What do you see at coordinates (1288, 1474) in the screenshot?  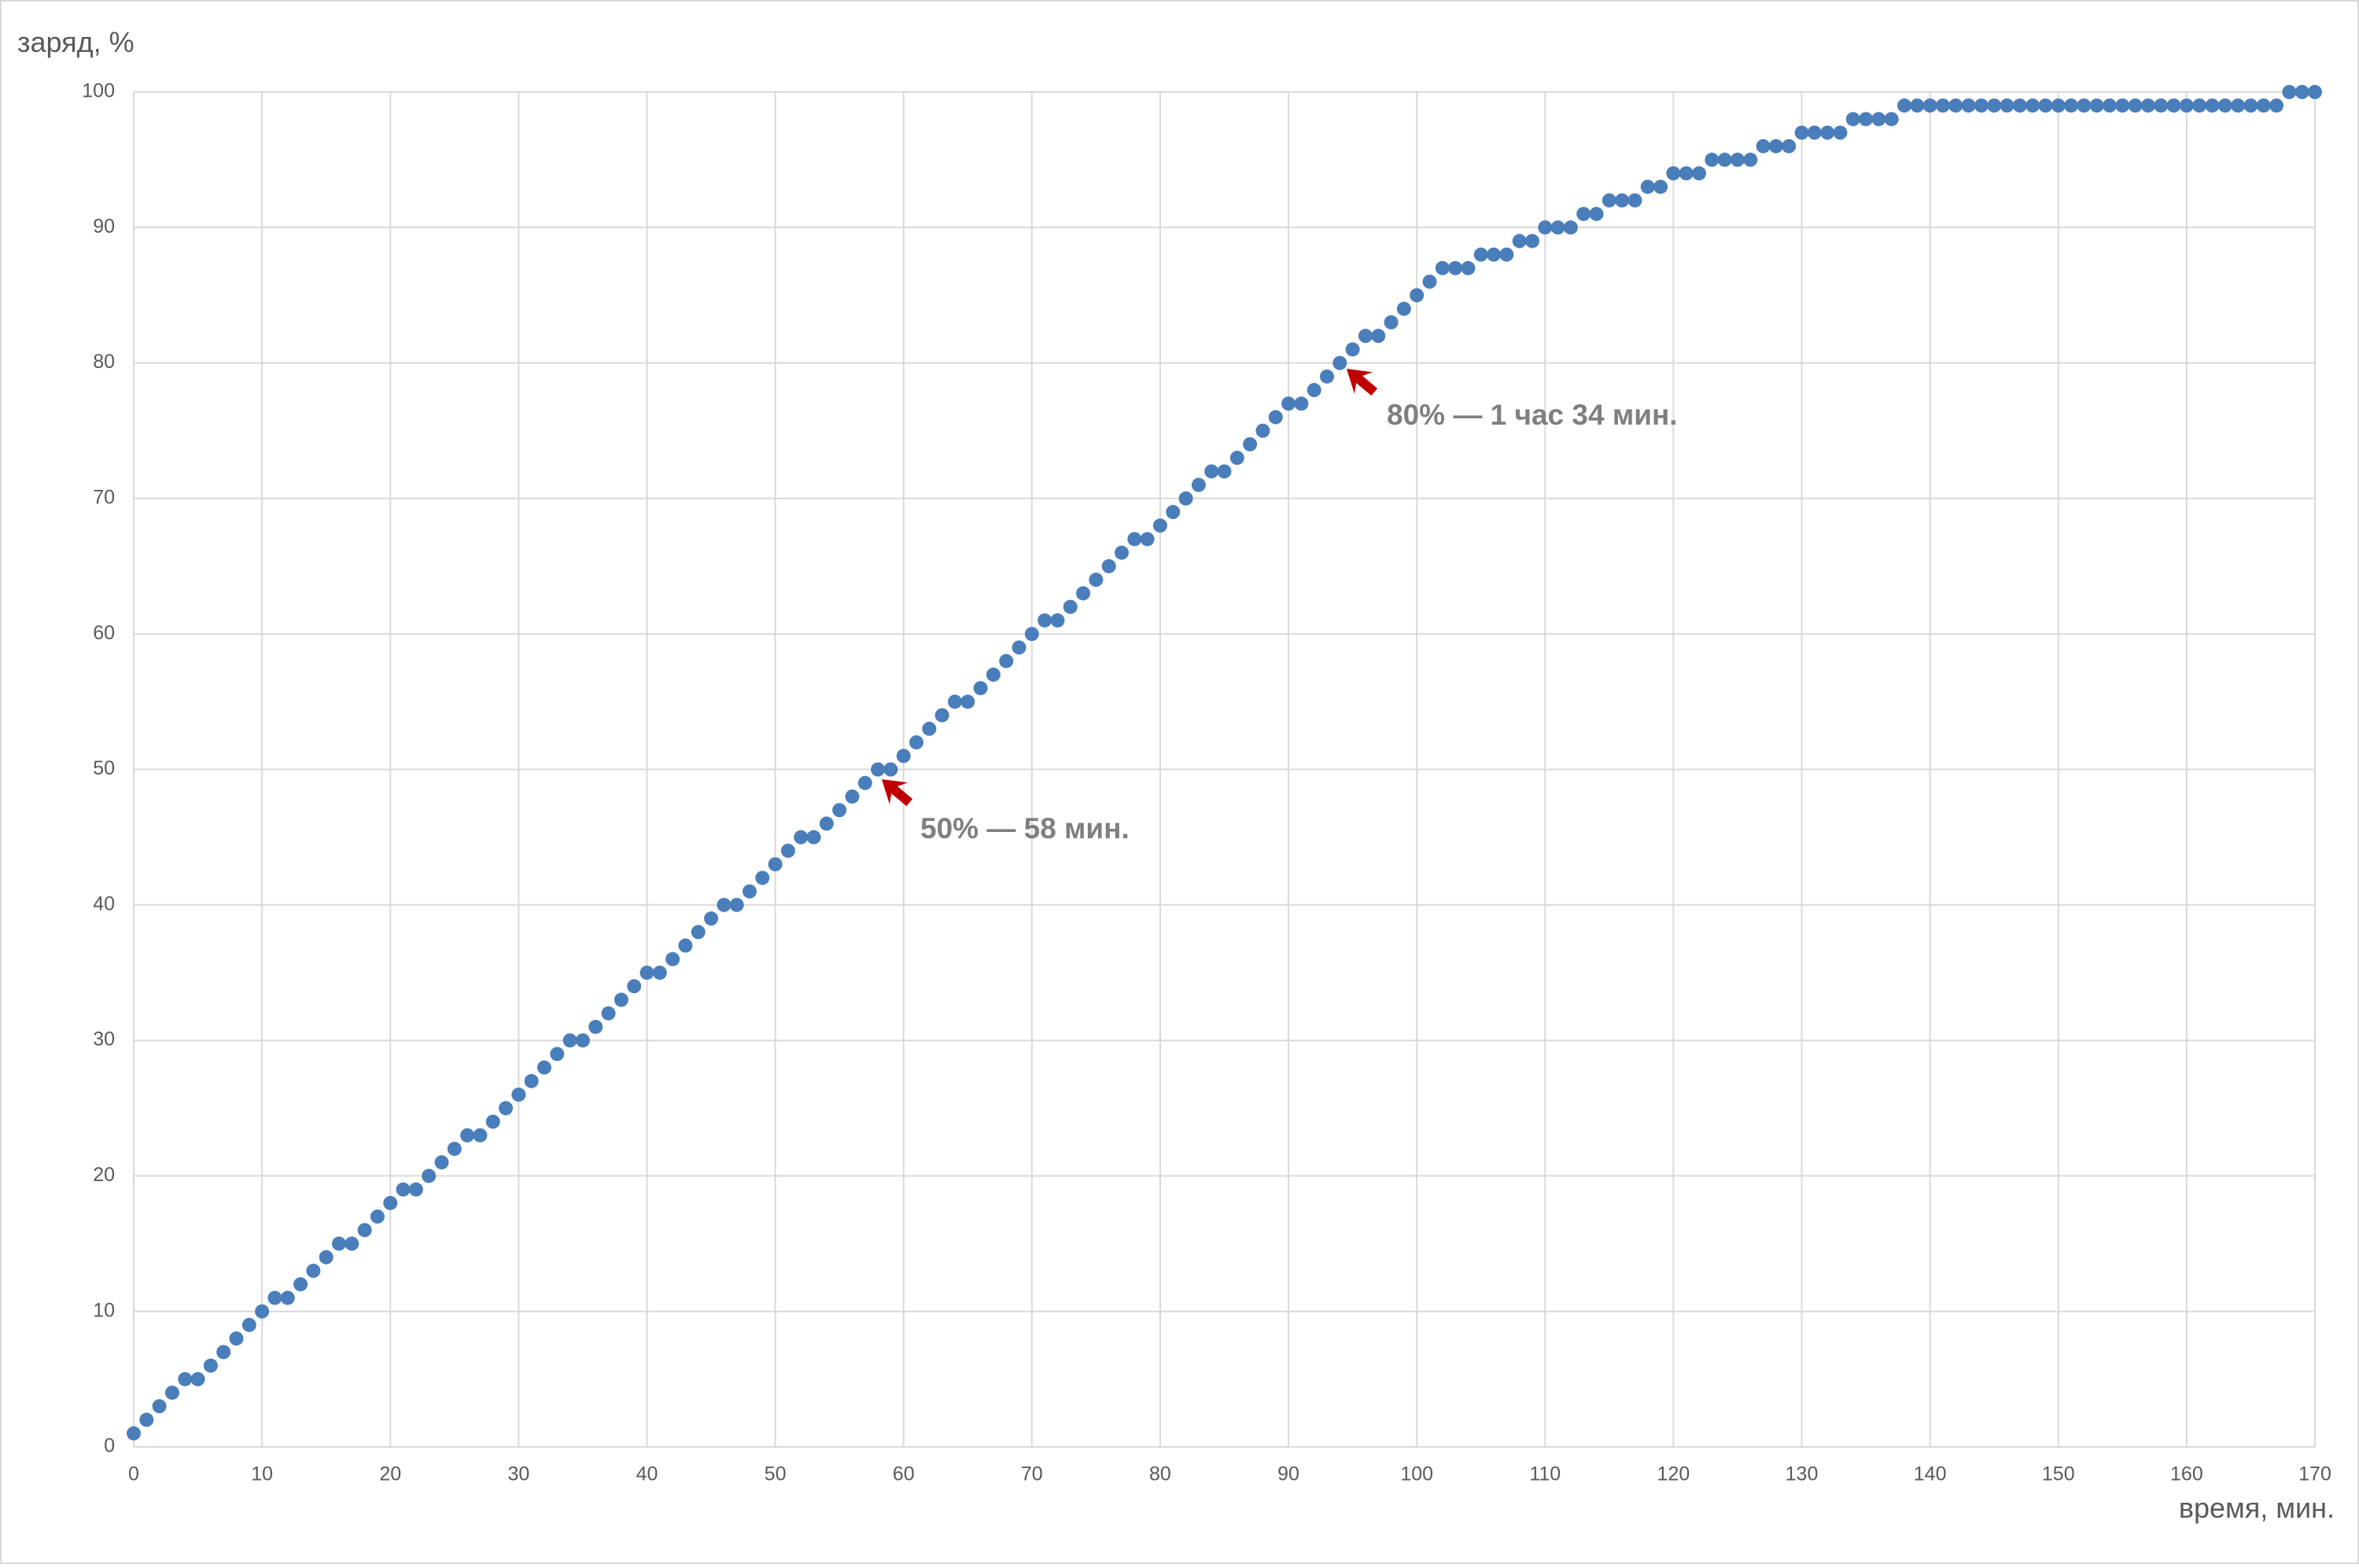 I see `x-tick-label: 90` at bounding box center [1288, 1474].